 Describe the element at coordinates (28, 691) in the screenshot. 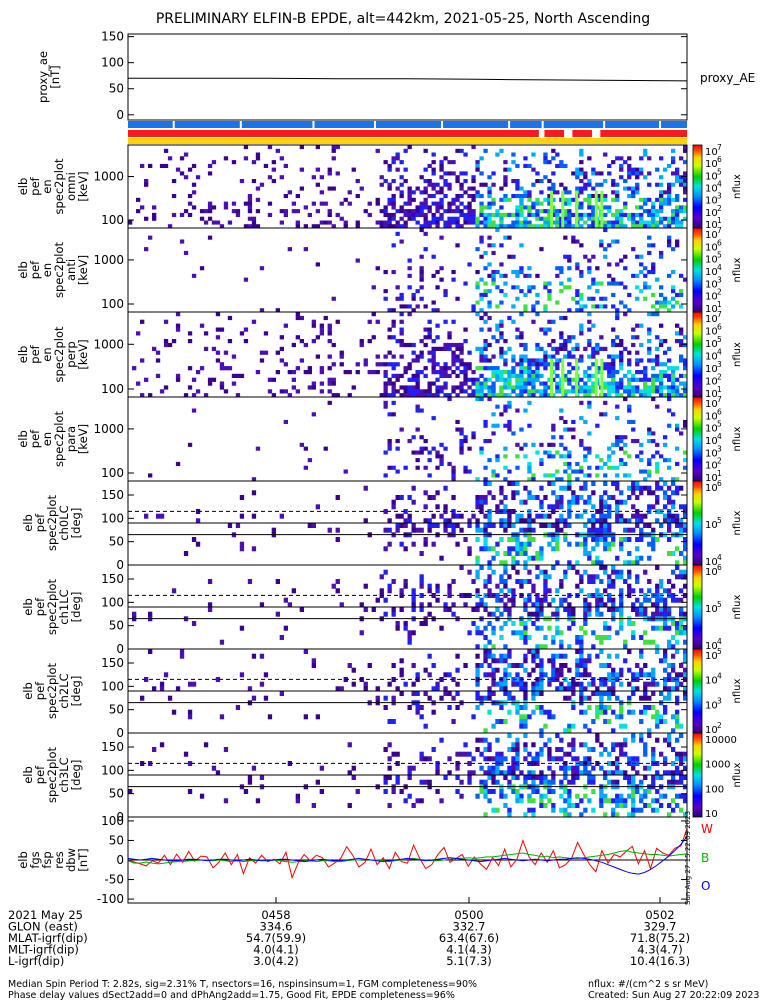

I see `y-axis-label: elb` at that location.